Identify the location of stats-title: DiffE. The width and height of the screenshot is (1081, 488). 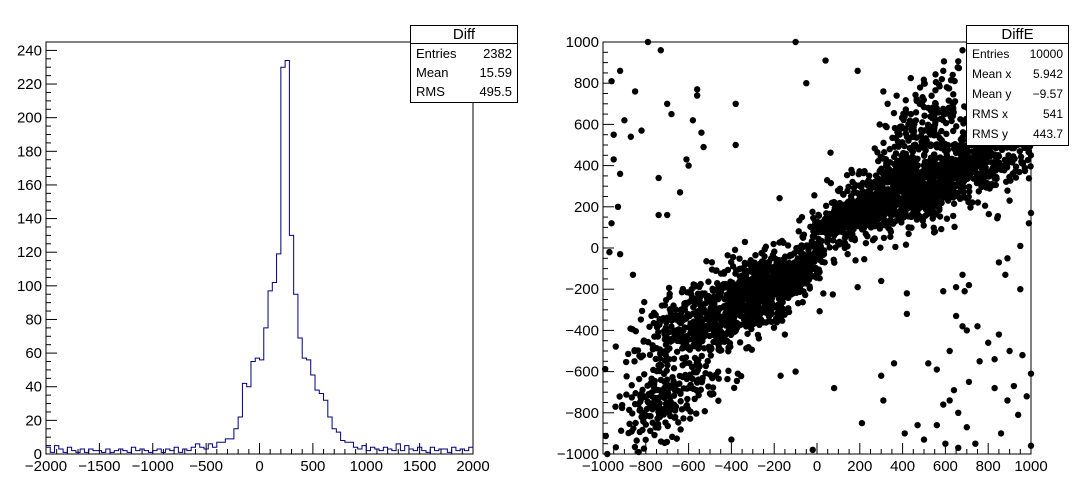
(1017, 35).